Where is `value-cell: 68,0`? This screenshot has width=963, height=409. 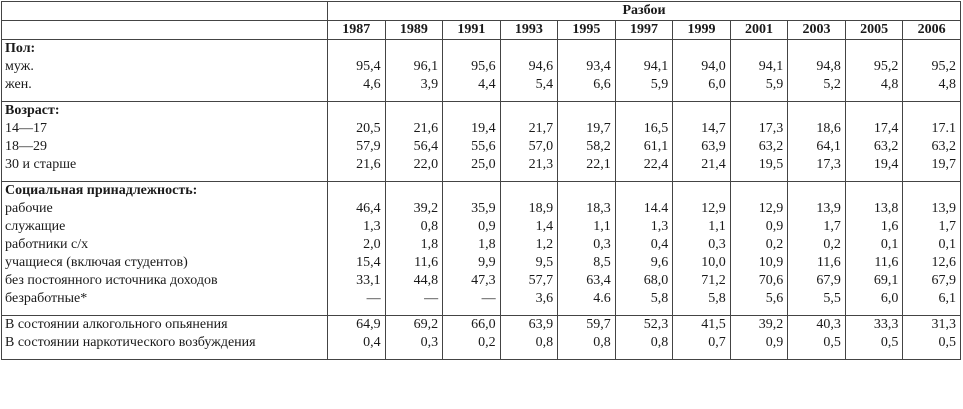
value-cell: 68,0 is located at coordinates (643, 281).